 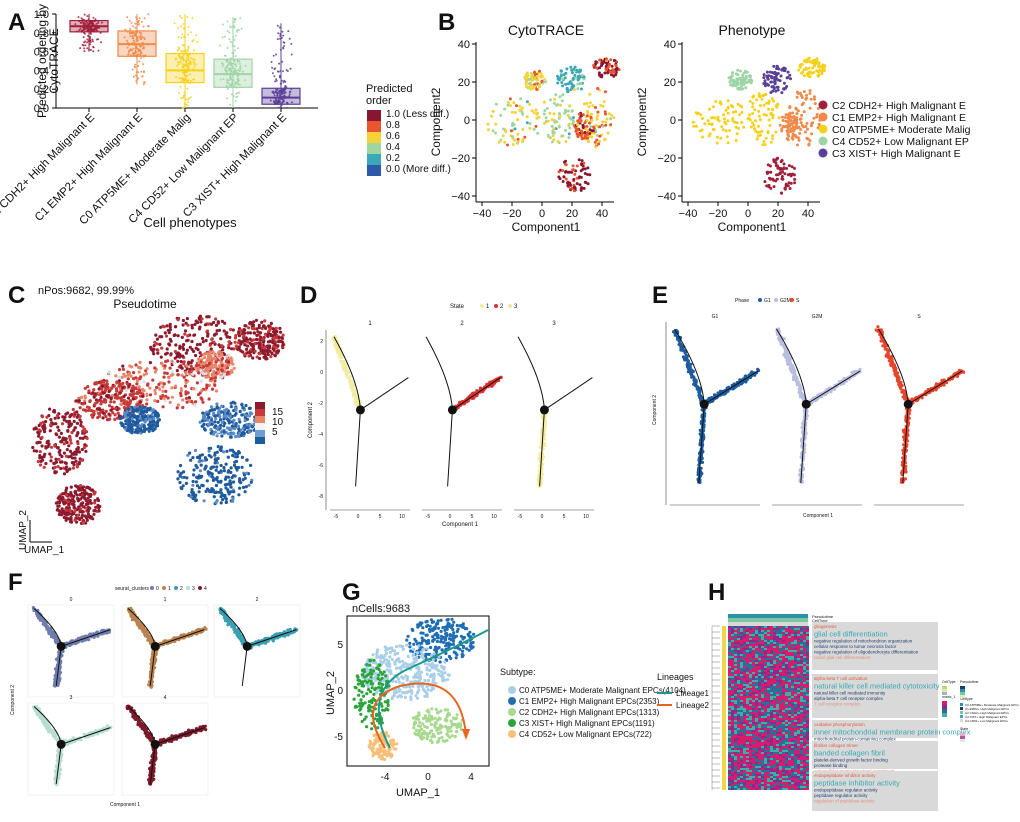 What do you see at coordinates (689, 367) in the screenshot?
I see `trajectory-points` at bounding box center [689, 367].